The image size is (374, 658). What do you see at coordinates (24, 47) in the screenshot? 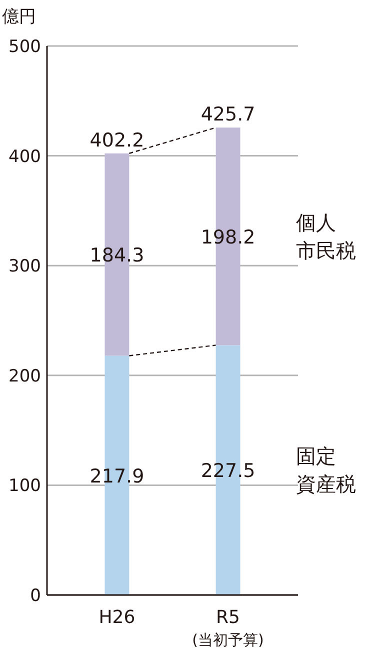
I see `y-tick-label: 500` at bounding box center [24, 47].